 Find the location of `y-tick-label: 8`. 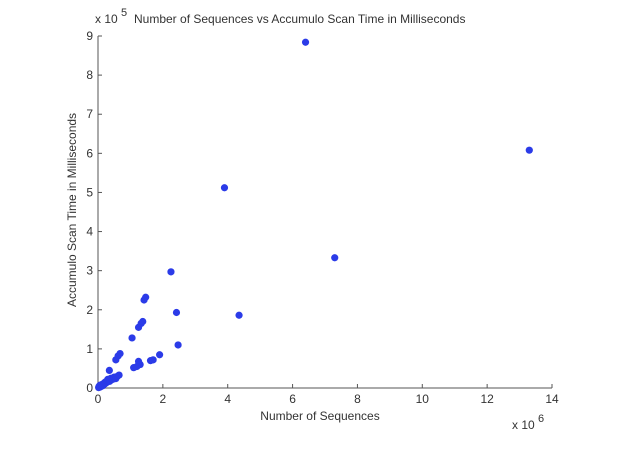

y-tick-label: 8 is located at coordinates (89, 75).